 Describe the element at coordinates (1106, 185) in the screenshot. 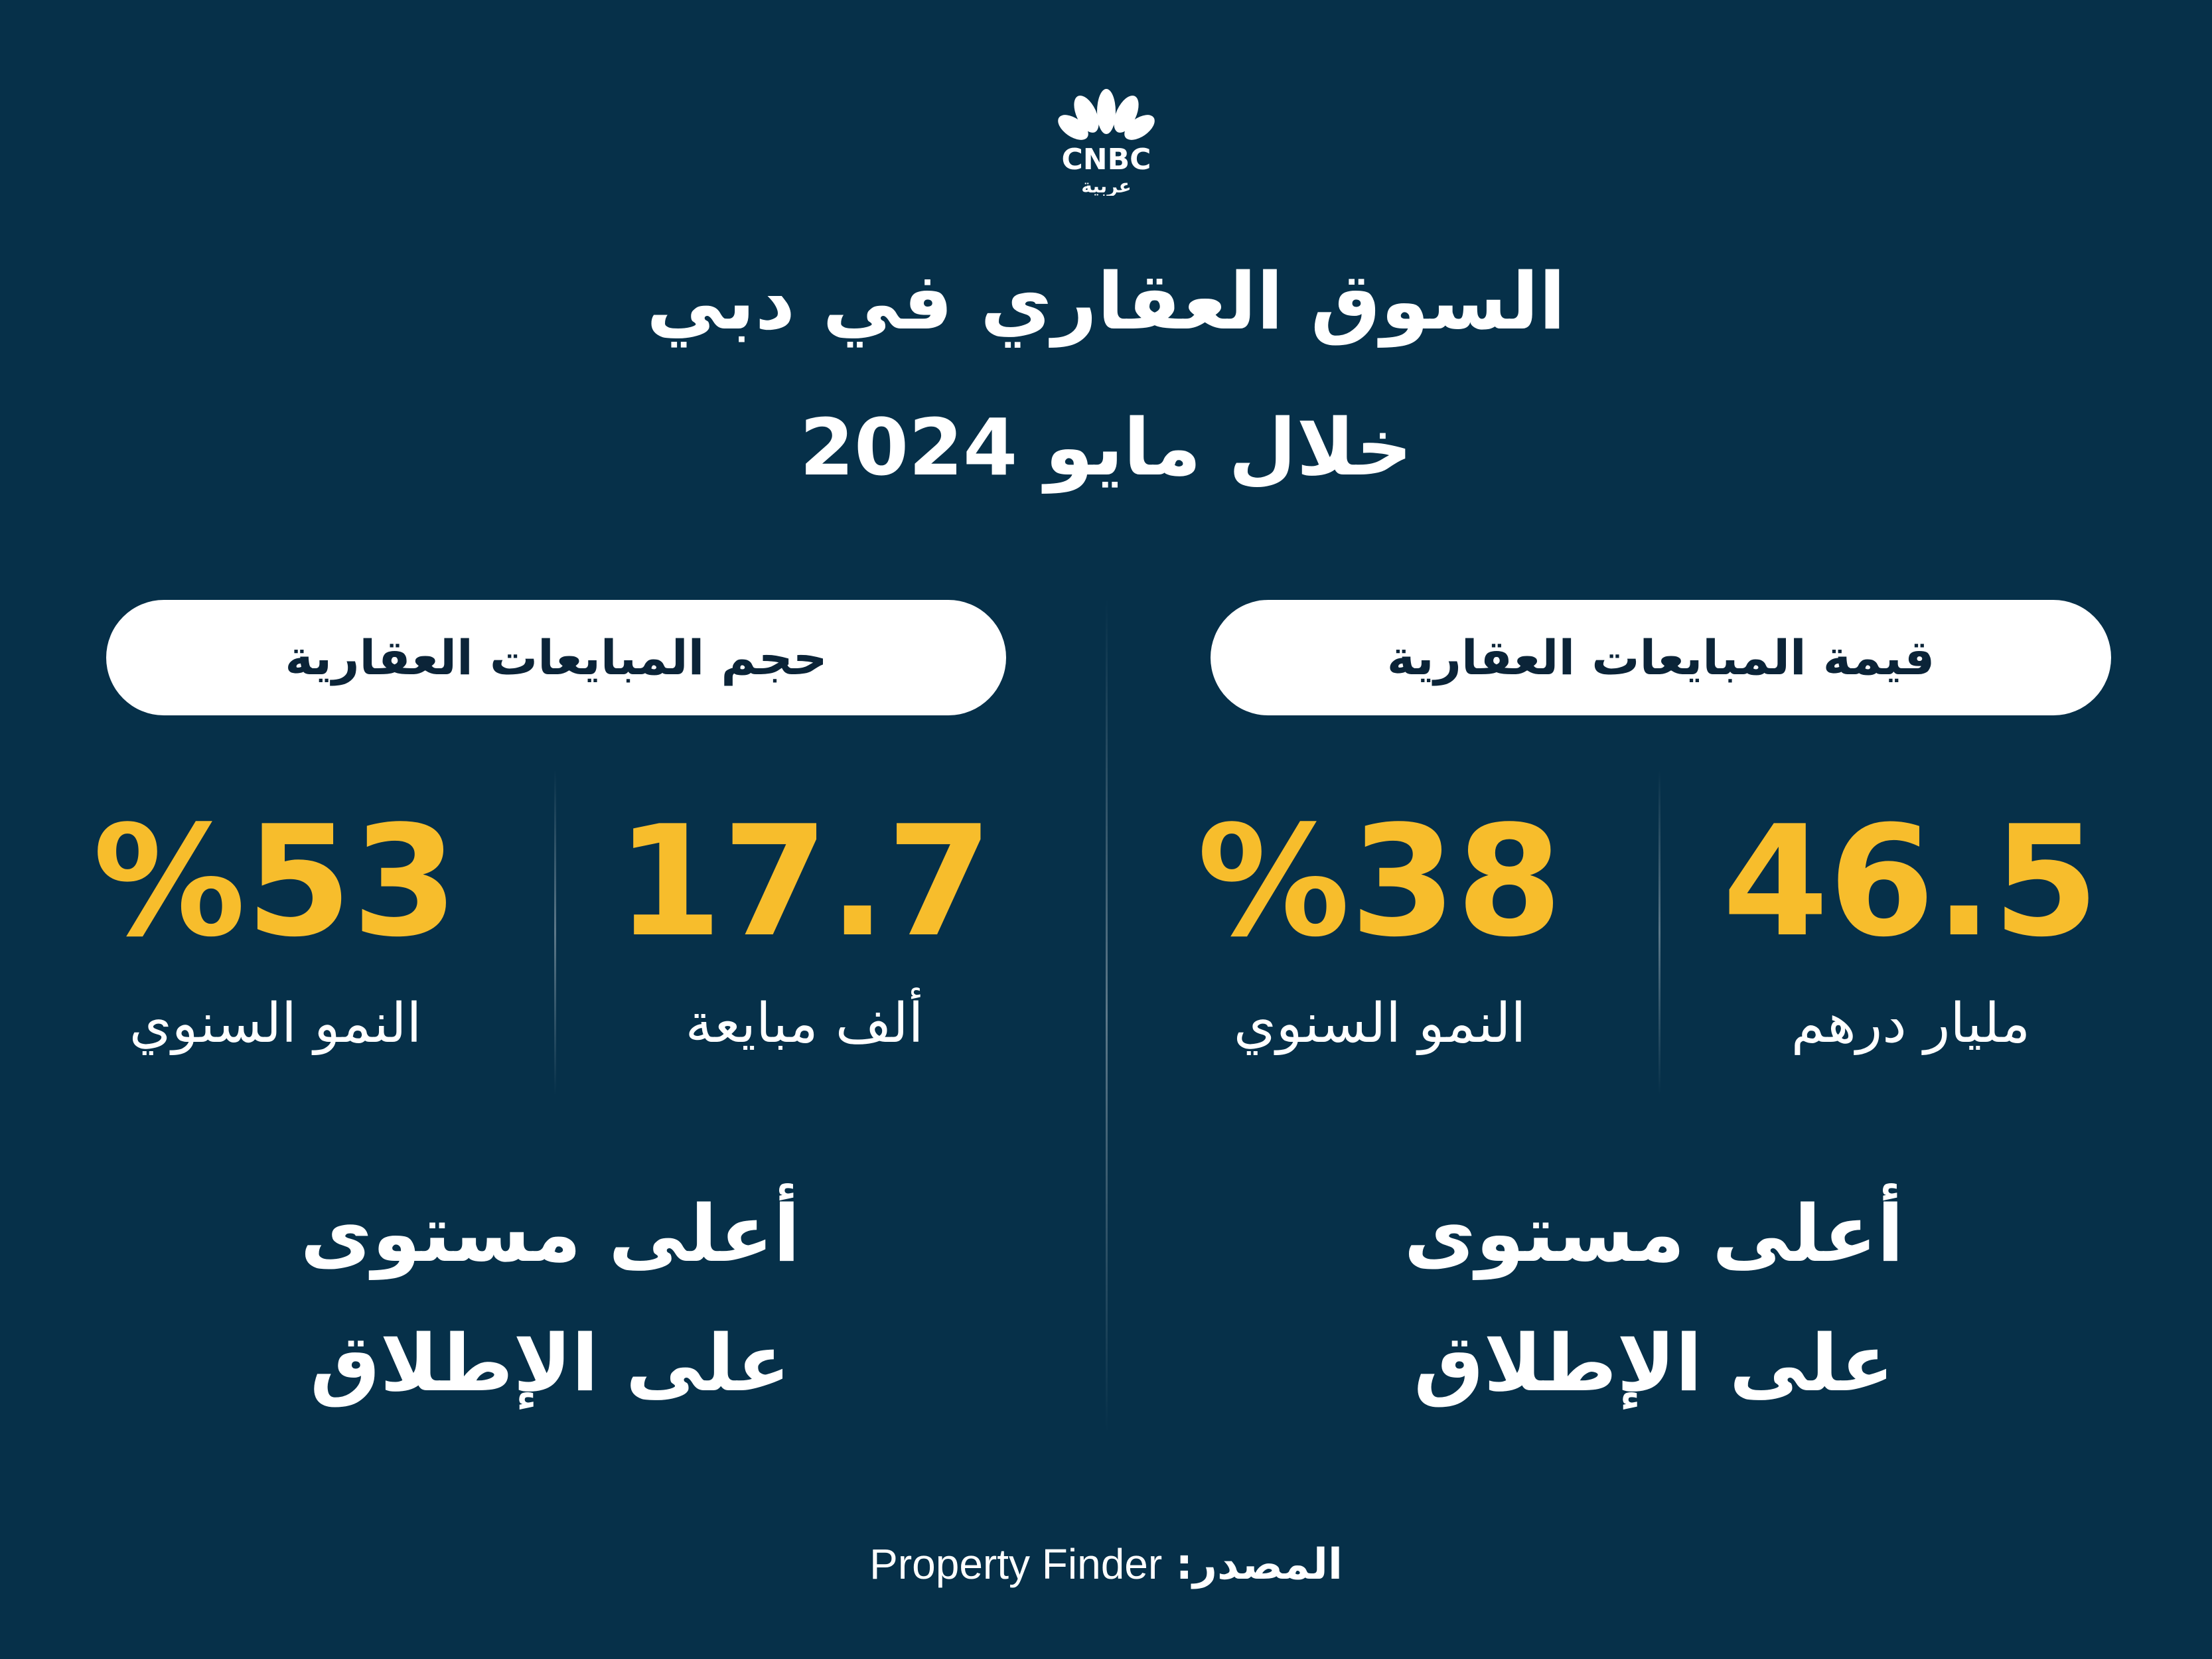

I see `svg-text: عربية` at that location.